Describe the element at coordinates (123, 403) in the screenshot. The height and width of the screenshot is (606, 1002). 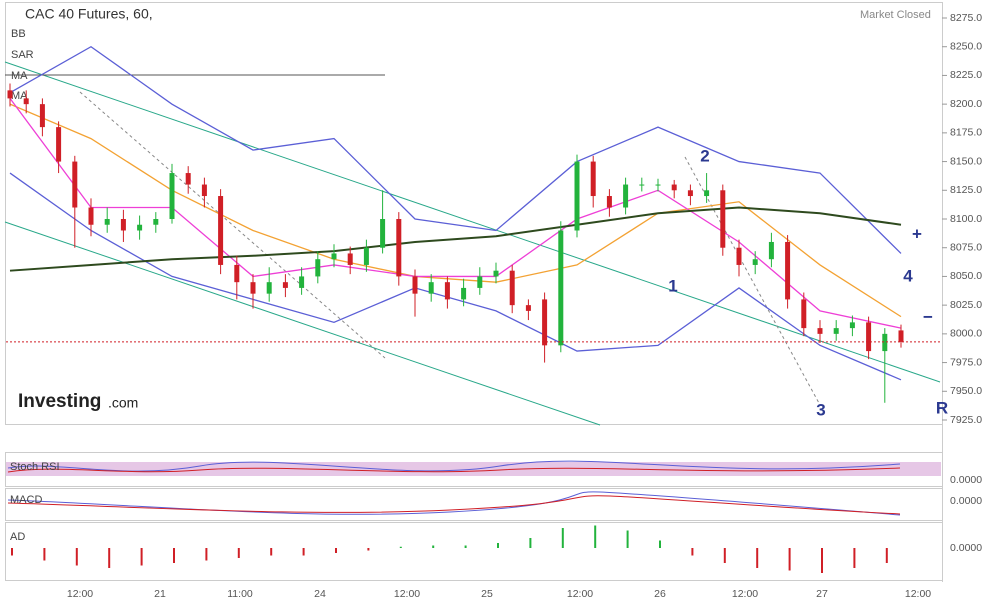
I see `logo-suffix: .com` at that location.